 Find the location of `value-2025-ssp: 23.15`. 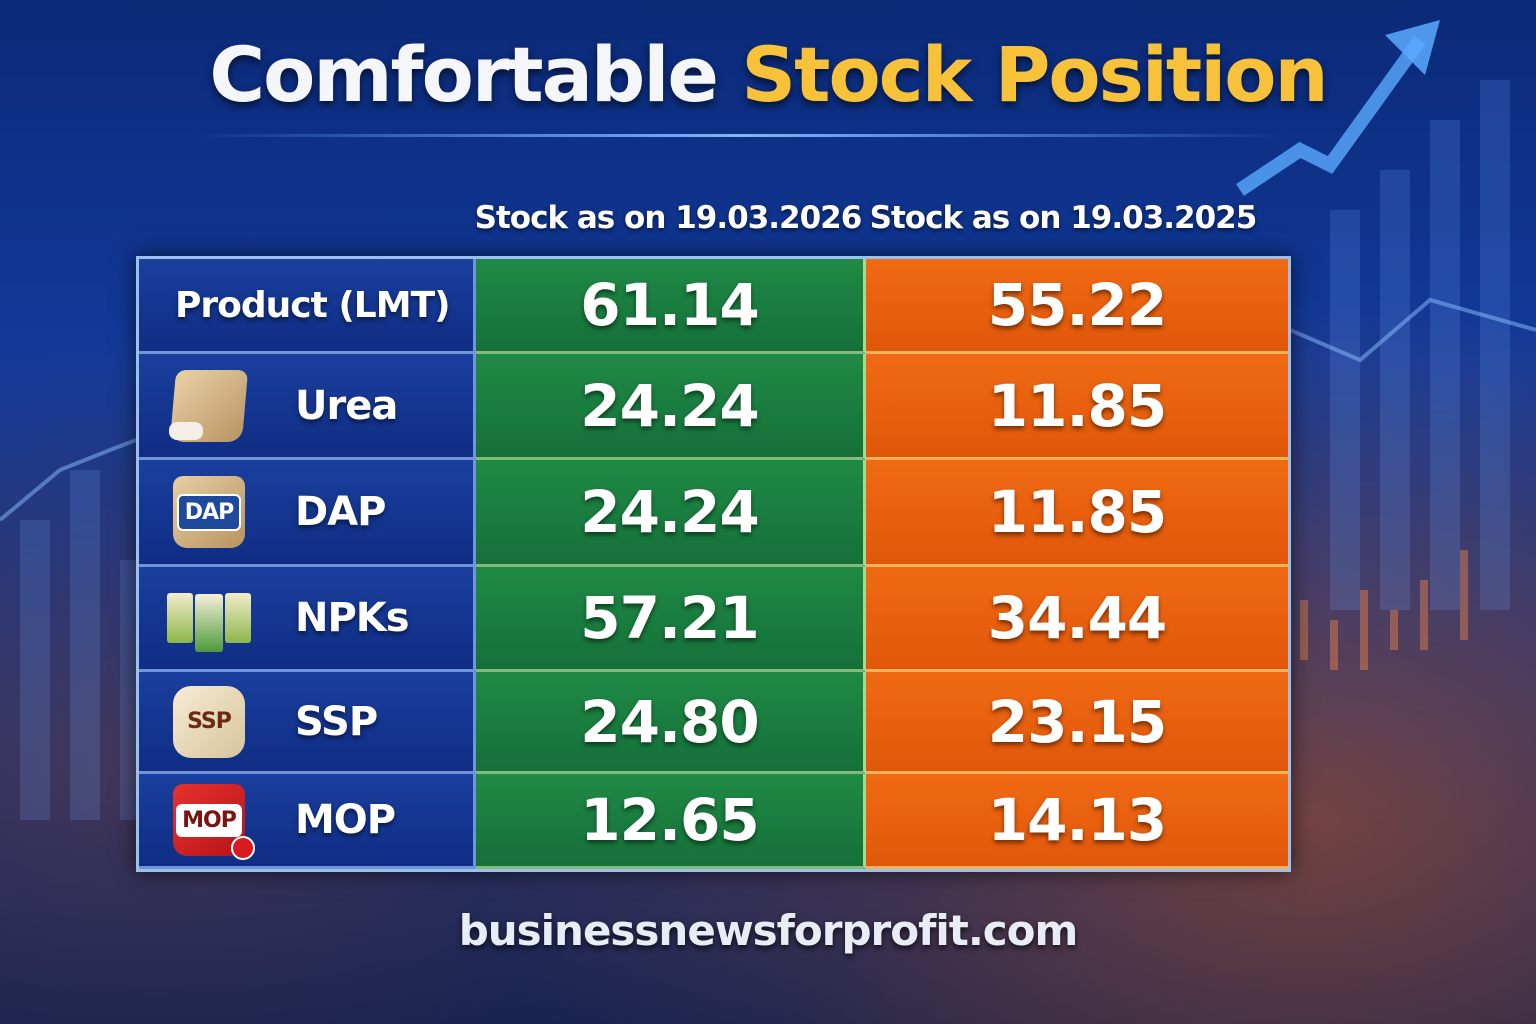

value-2025-ssp: 23.15 is located at coordinates (1077, 723).